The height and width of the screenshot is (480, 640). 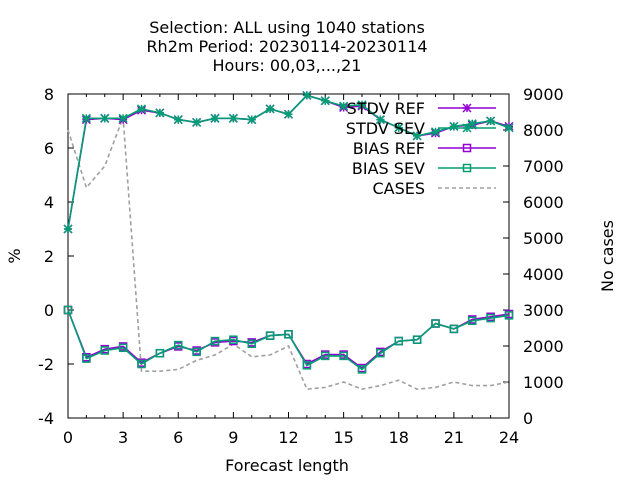 I want to click on y2-tick-label: 3000, so click(x=543, y=310).